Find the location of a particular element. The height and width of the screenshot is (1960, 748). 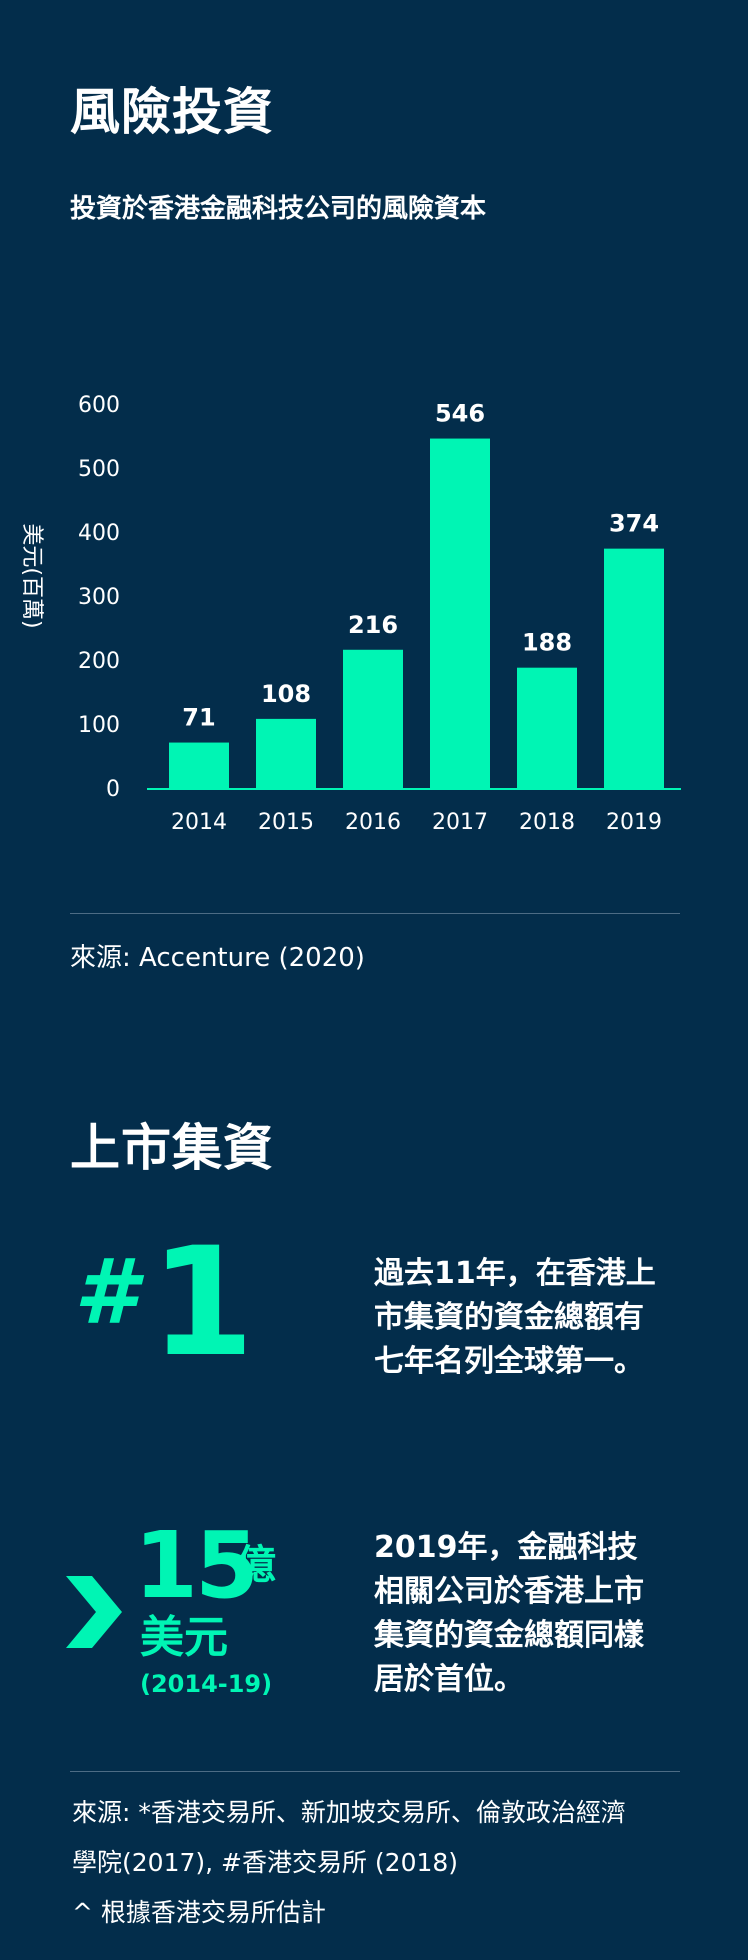

y-tick-label: 200 is located at coordinates (99, 661).